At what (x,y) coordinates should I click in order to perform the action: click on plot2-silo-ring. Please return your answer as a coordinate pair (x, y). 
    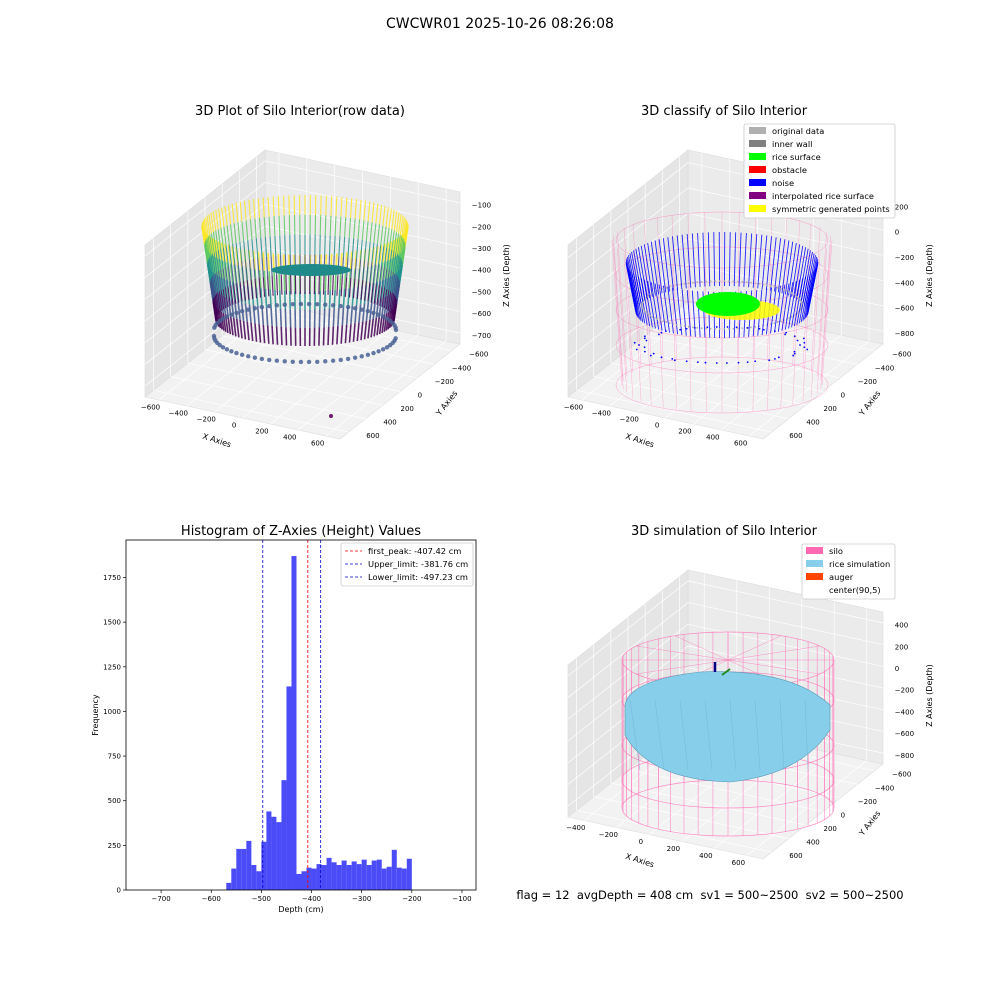
    Looking at the image, I should click on (722, 310).